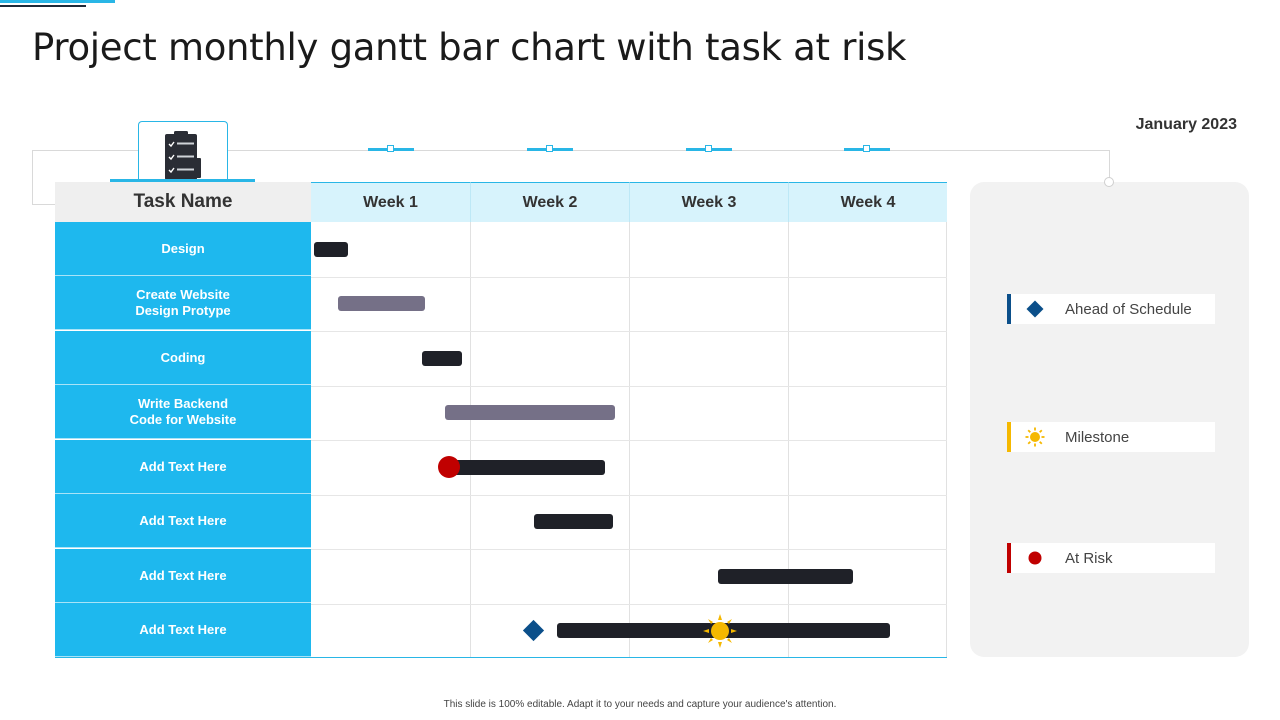  Describe the element at coordinates (183, 202) in the screenshot. I see `task-name-header: Task Name` at that location.